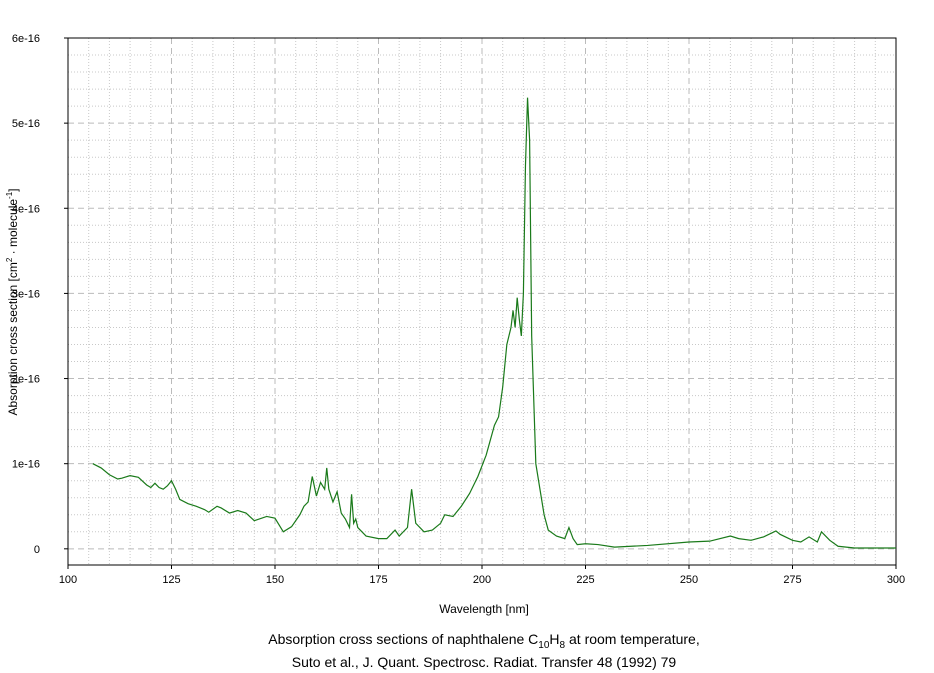 The width and height of the screenshot is (934, 673). What do you see at coordinates (9, 259) in the screenshot?
I see `y-label-sup: 2` at bounding box center [9, 259].